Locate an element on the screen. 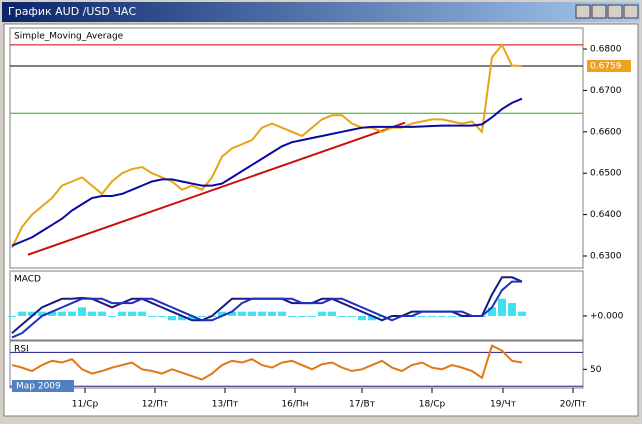 The image size is (642, 424). window-buttons is located at coordinates (607, 11).